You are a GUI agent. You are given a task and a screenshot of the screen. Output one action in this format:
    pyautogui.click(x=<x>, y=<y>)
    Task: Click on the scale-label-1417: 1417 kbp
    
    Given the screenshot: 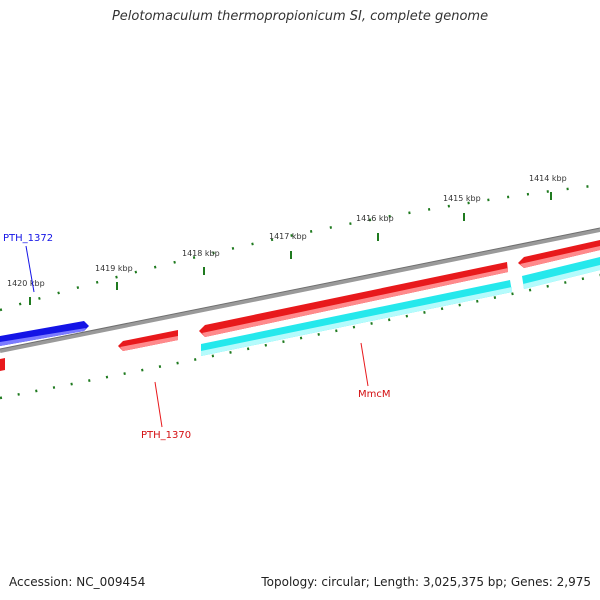 What is the action you would take?
    pyautogui.click(x=288, y=236)
    